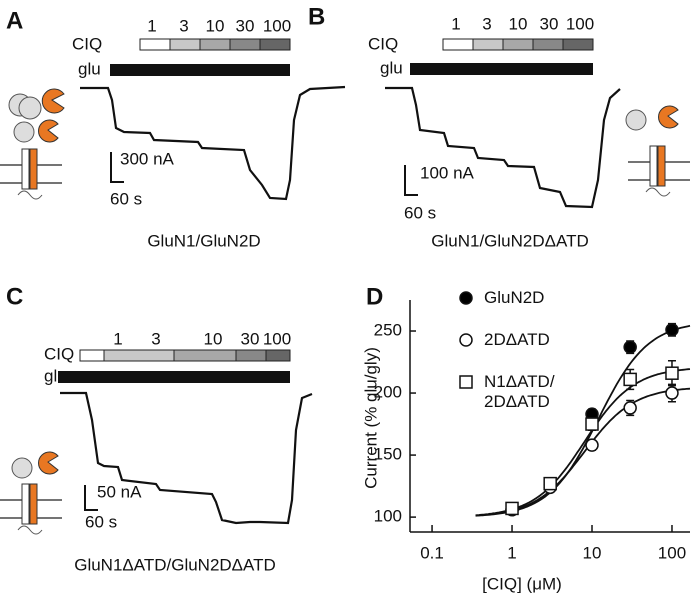  What do you see at coordinates (509, 240) in the screenshot?
I see `construct-label: GluN1/GluN2DΔATD` at bounding box center [509, 240].